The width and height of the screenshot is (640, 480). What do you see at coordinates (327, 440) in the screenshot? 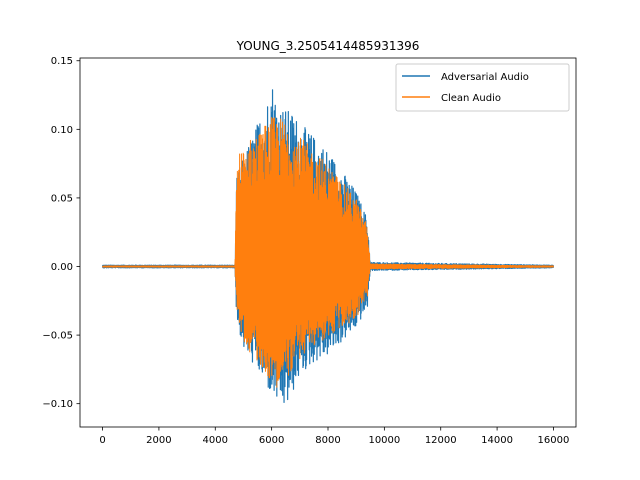
I see `x-tick-label: 8000` at bounding box center [327, 440].